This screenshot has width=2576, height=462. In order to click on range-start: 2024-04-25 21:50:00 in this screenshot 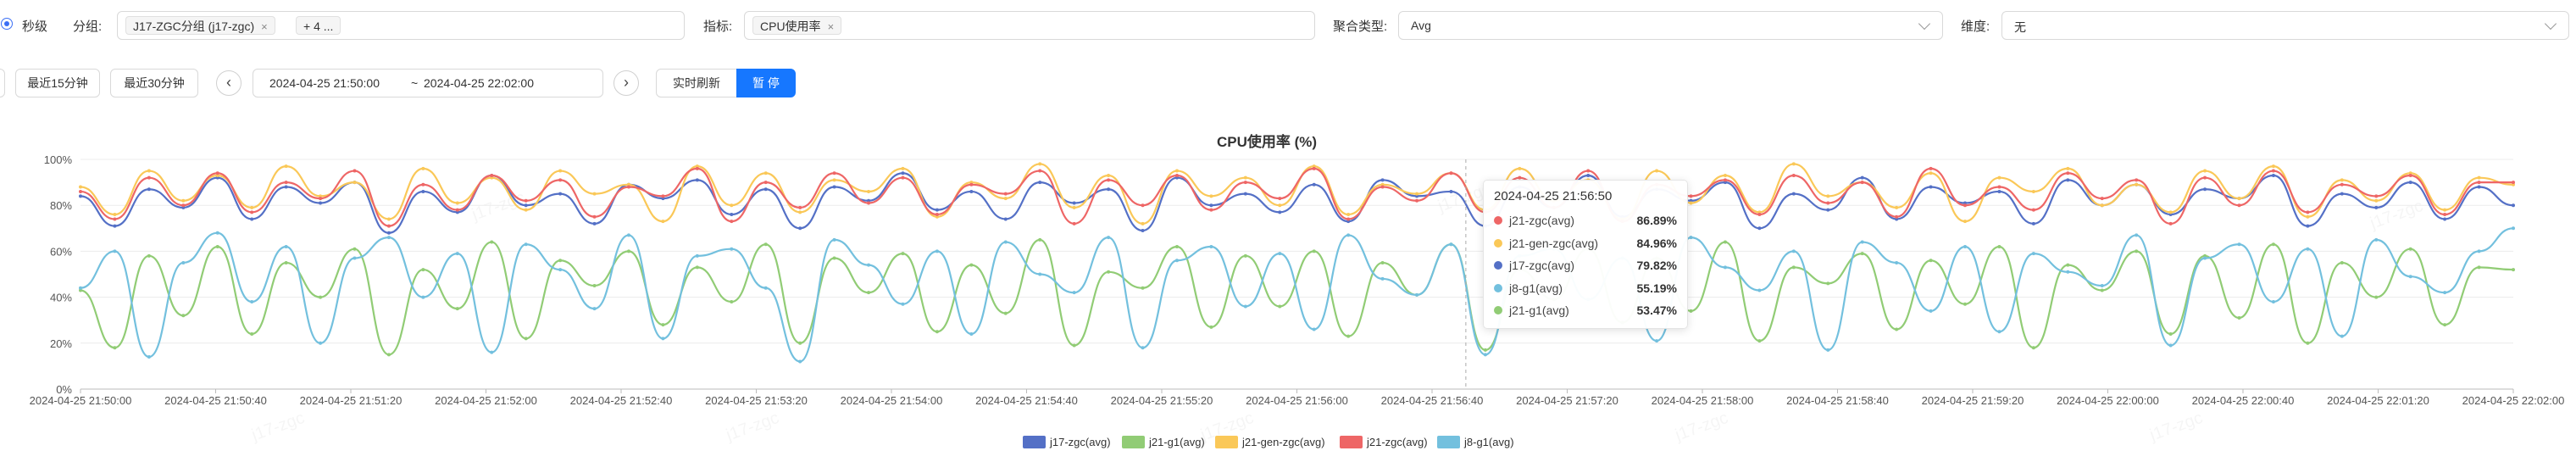, I will do `click(324, 83)`.